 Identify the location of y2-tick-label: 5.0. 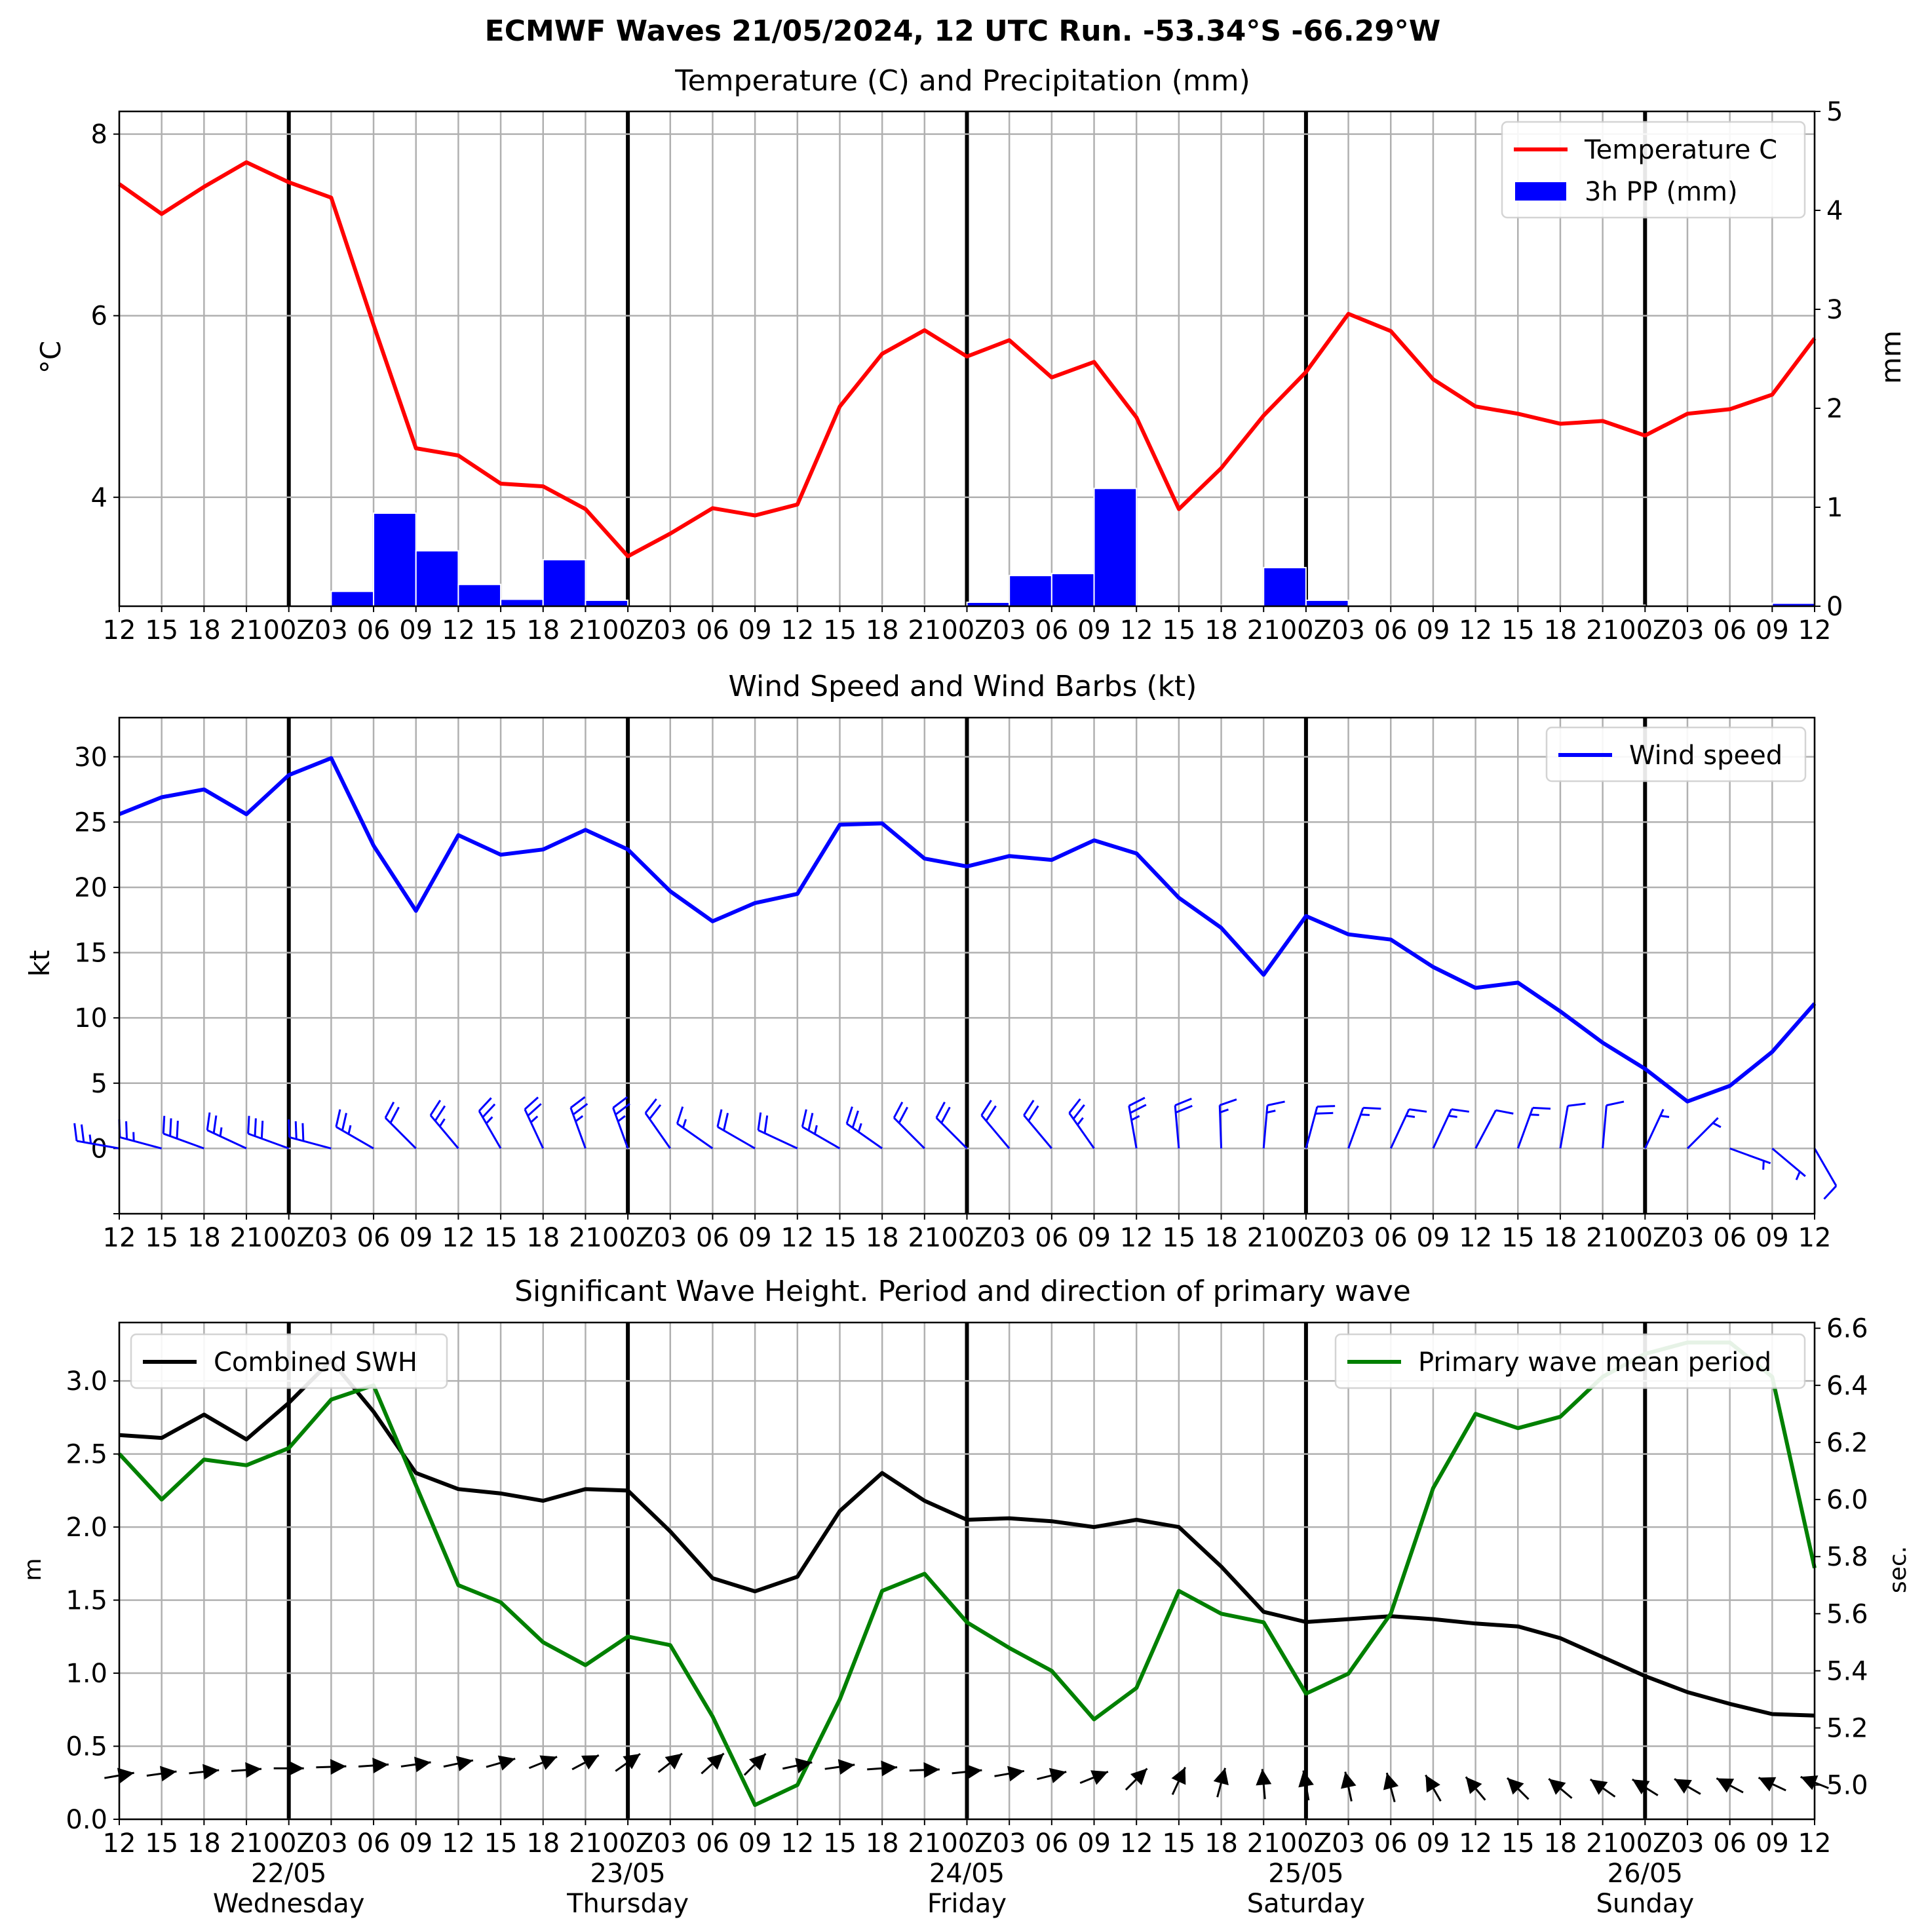
(1847, 1786).